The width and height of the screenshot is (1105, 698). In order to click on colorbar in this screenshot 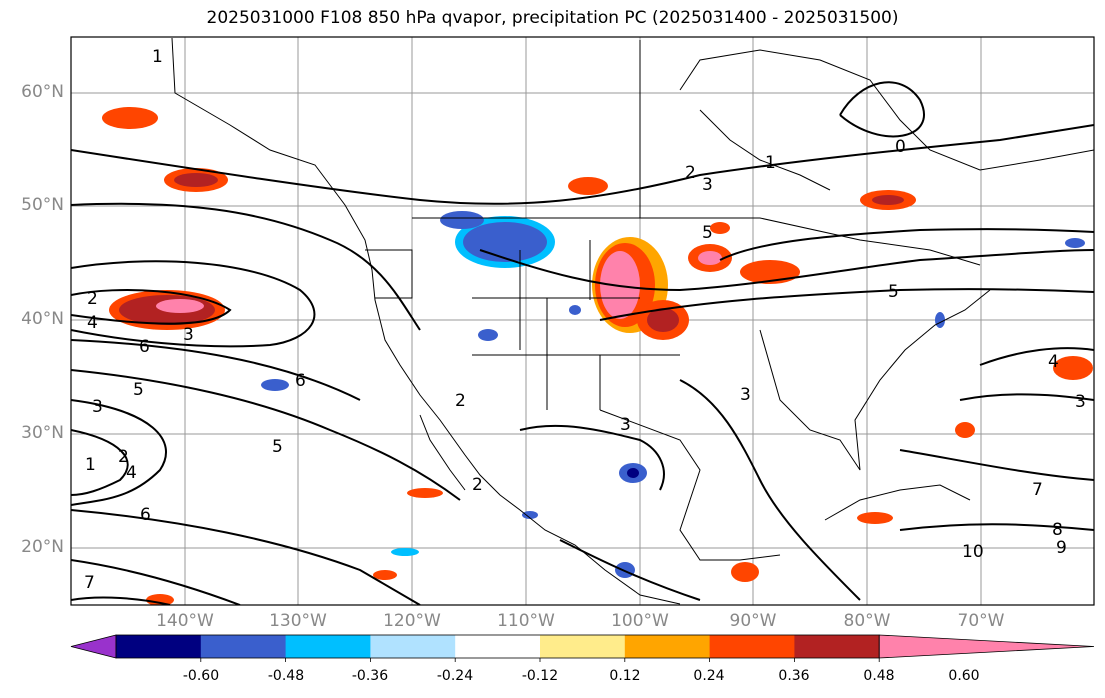, I will do `click(582, 648)`.